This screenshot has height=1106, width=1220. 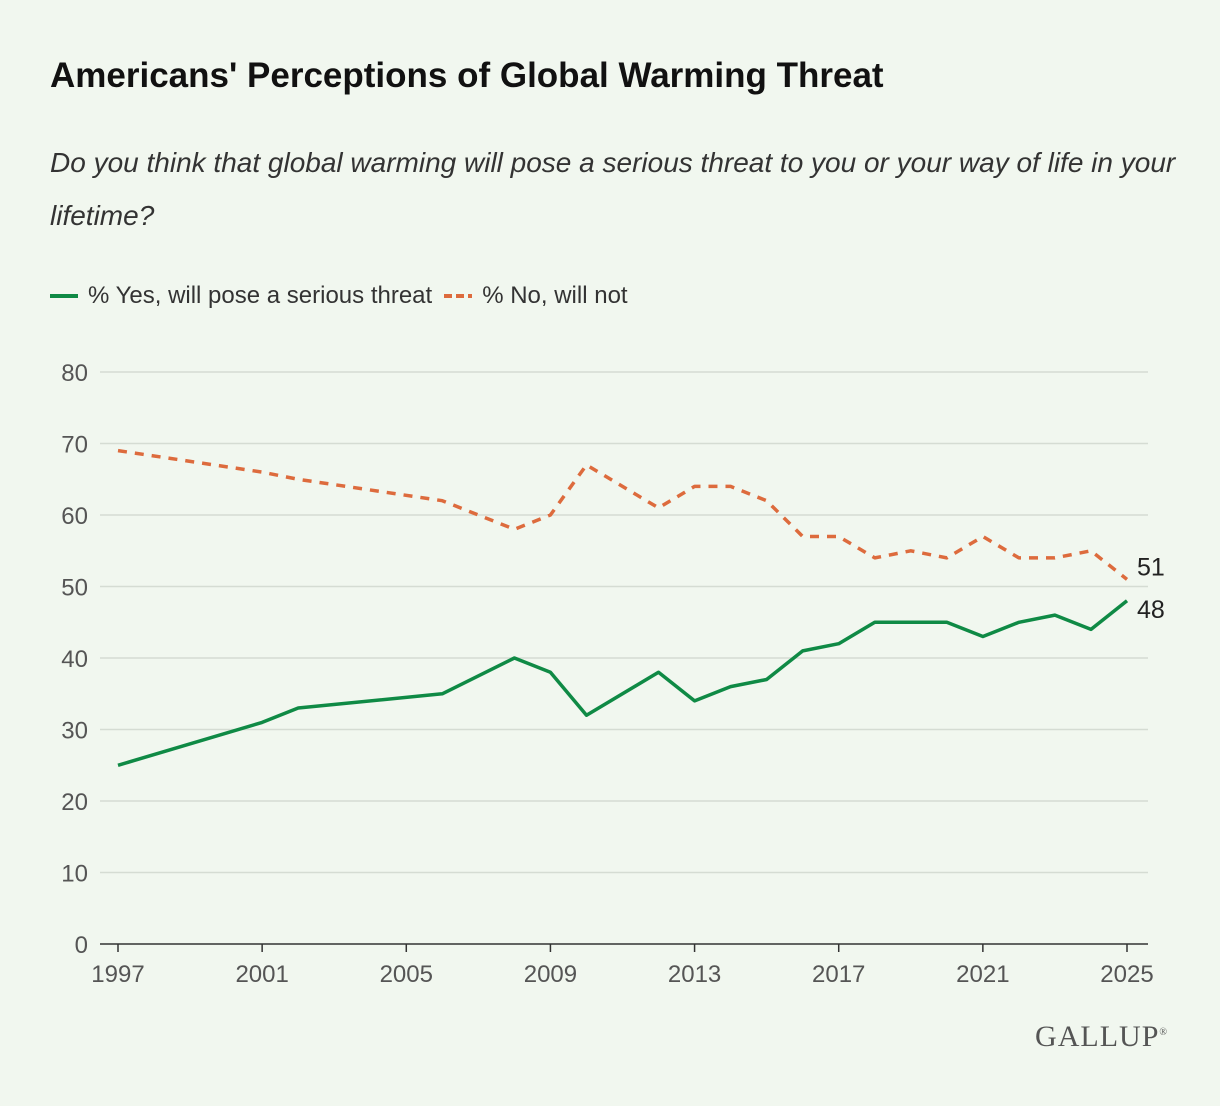 What do you see at coordinates (982, 974) in the screenshot?
I see `x-tick-label-2021: 2021` at bounding box center [982, 974].